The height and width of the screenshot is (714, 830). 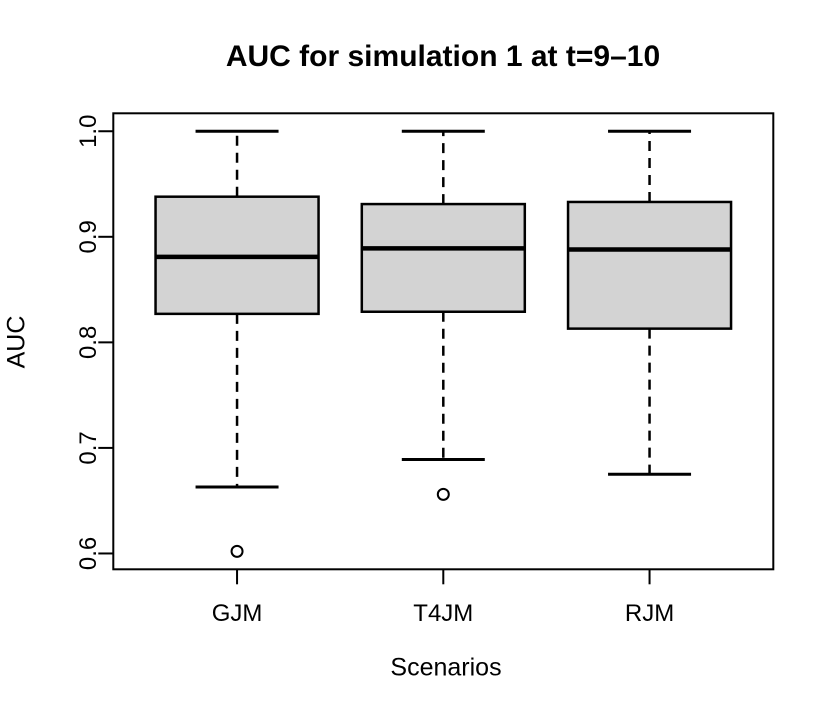 I want to click on x-tick-label: RJM, so click(x=649, y=613).